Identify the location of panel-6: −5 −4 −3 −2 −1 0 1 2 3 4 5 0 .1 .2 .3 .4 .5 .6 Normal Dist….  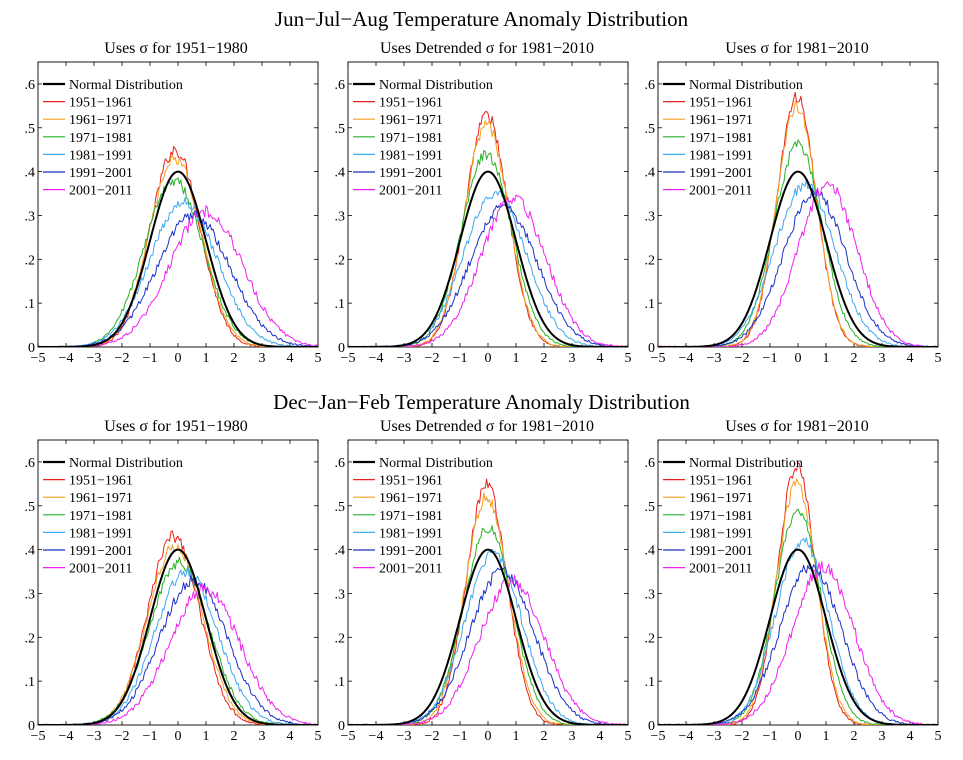
(793, 591).